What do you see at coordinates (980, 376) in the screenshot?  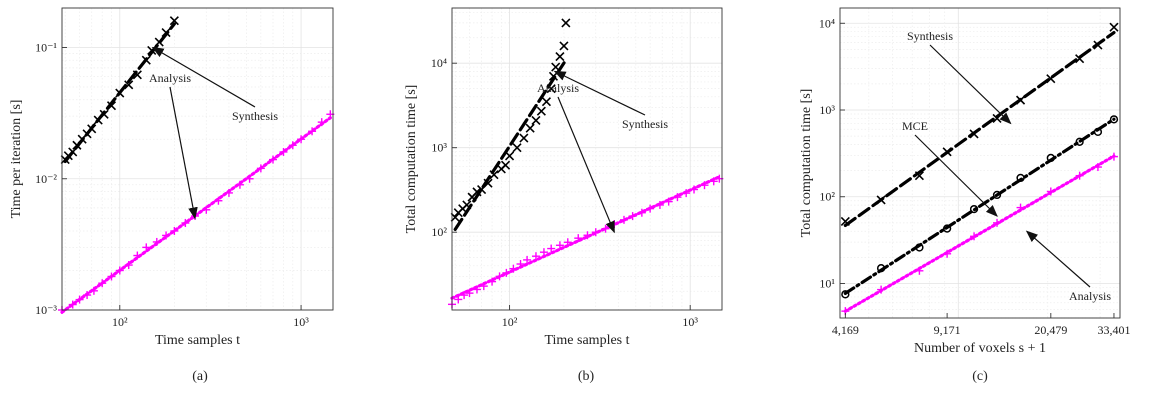 I see `panel-caption: (c)` at bounding box center [980, 376].